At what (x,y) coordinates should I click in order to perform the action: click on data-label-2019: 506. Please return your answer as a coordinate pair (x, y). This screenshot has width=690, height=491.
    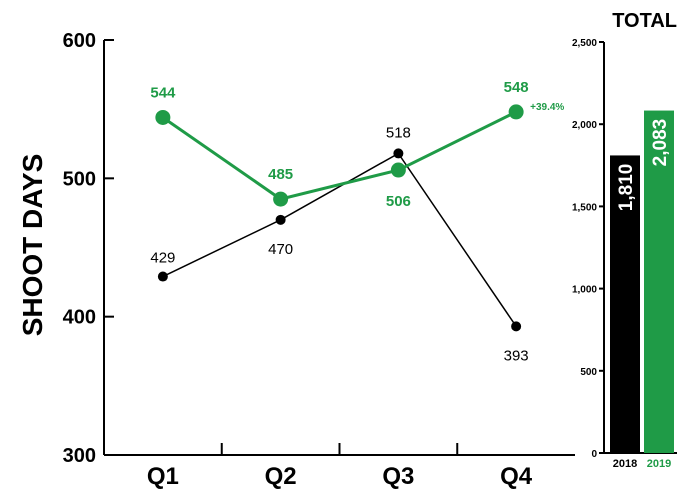
    Looking at the image, I should click on (398, 201).